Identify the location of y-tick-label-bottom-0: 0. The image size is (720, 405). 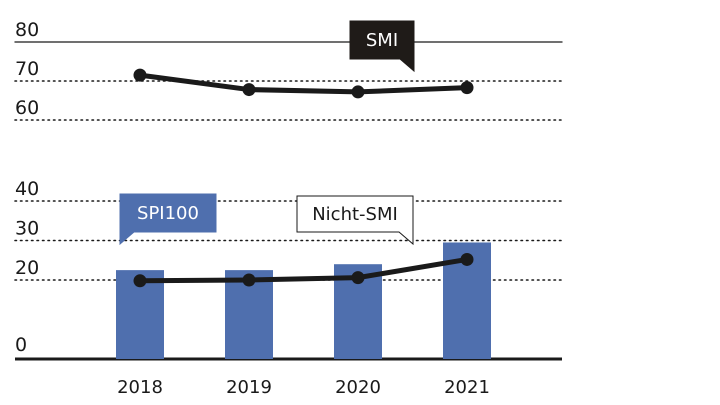
(21, 345).